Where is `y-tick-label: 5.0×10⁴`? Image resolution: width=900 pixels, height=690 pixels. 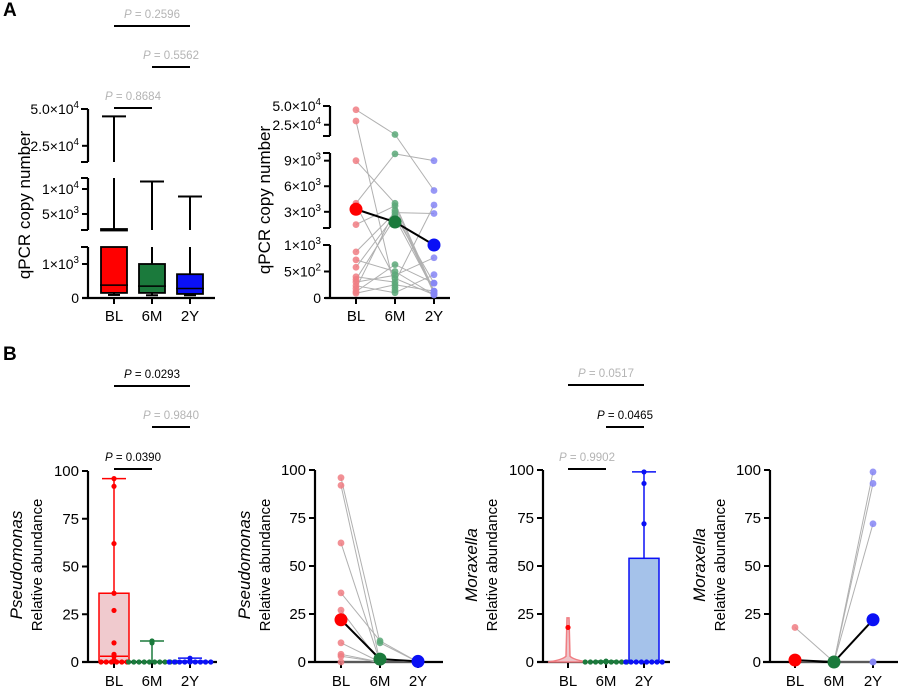
y-tick-label: 5.0×10⁴ is located at coordinates (54, 108).